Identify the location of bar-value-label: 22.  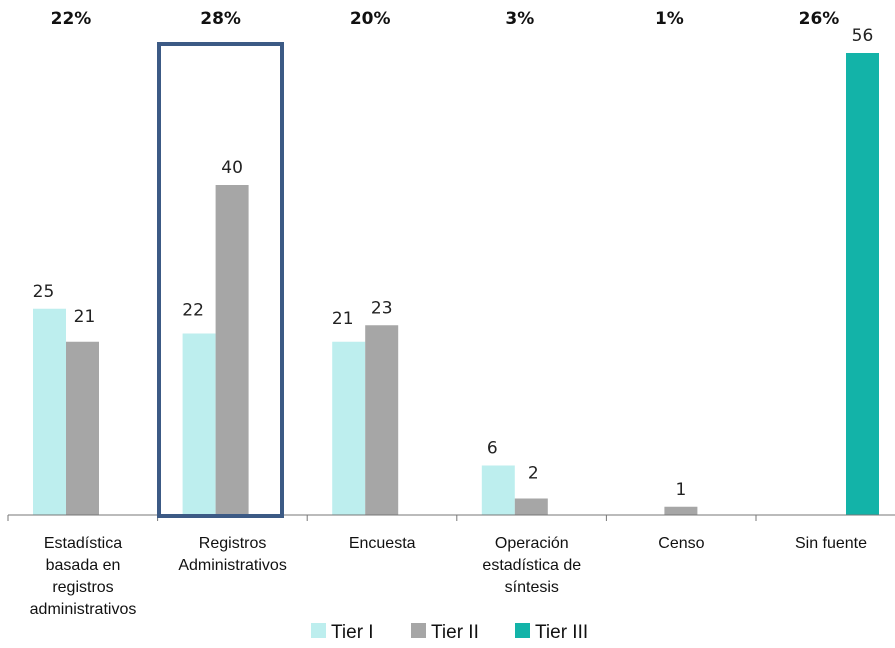
(193, 311).